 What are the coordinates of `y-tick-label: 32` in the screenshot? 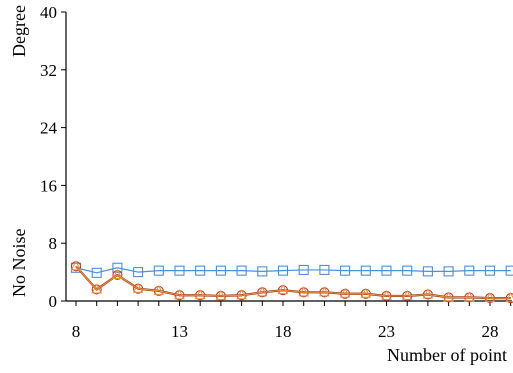 It's located at (48, 70).